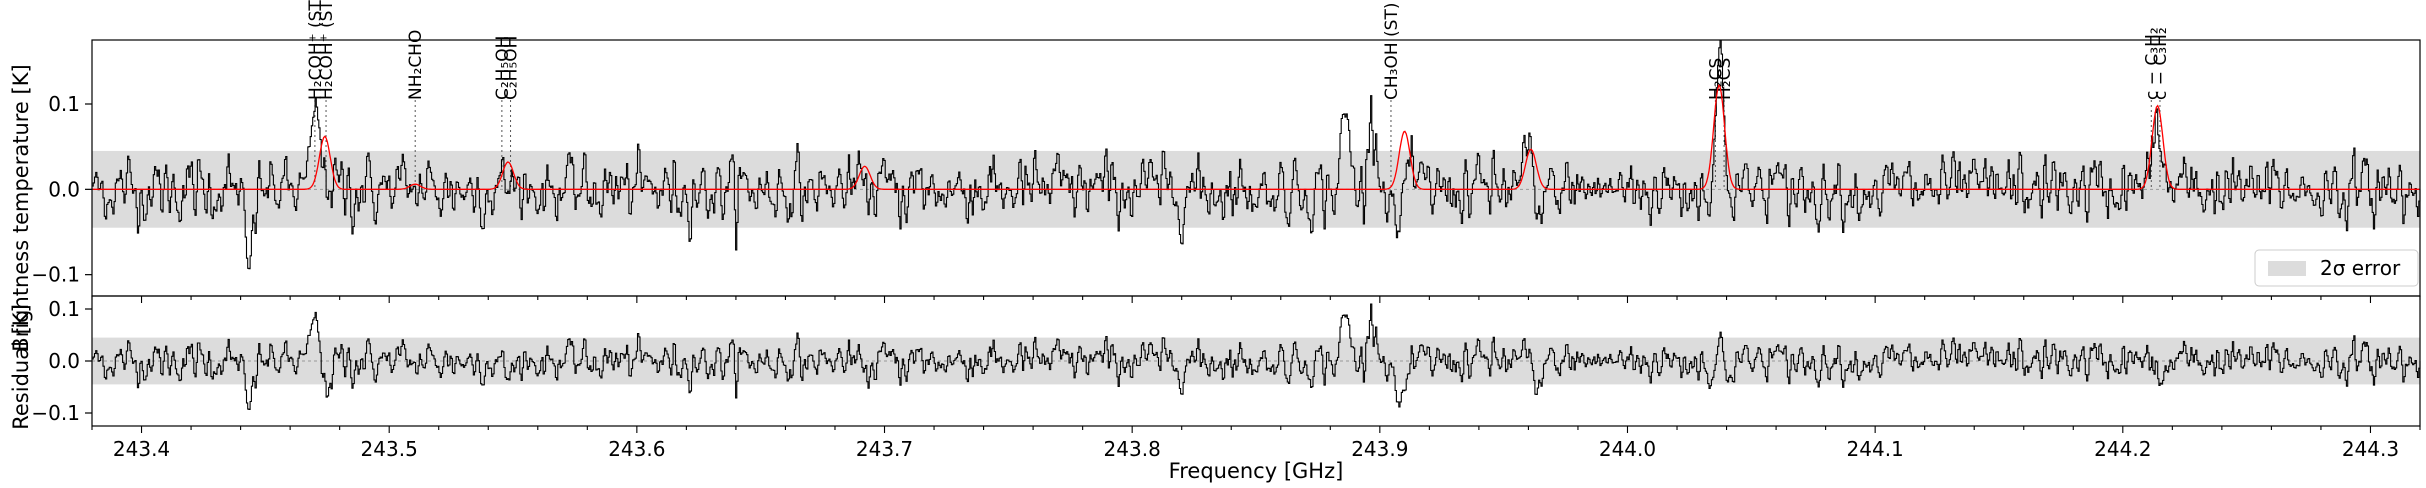 The width and height of the screenshot is (2426, 488). What do you see at coordinates (2122, 449) in the screenshot?
I see `x-tick-label: 244.2` at bounding box center [2122, 449].